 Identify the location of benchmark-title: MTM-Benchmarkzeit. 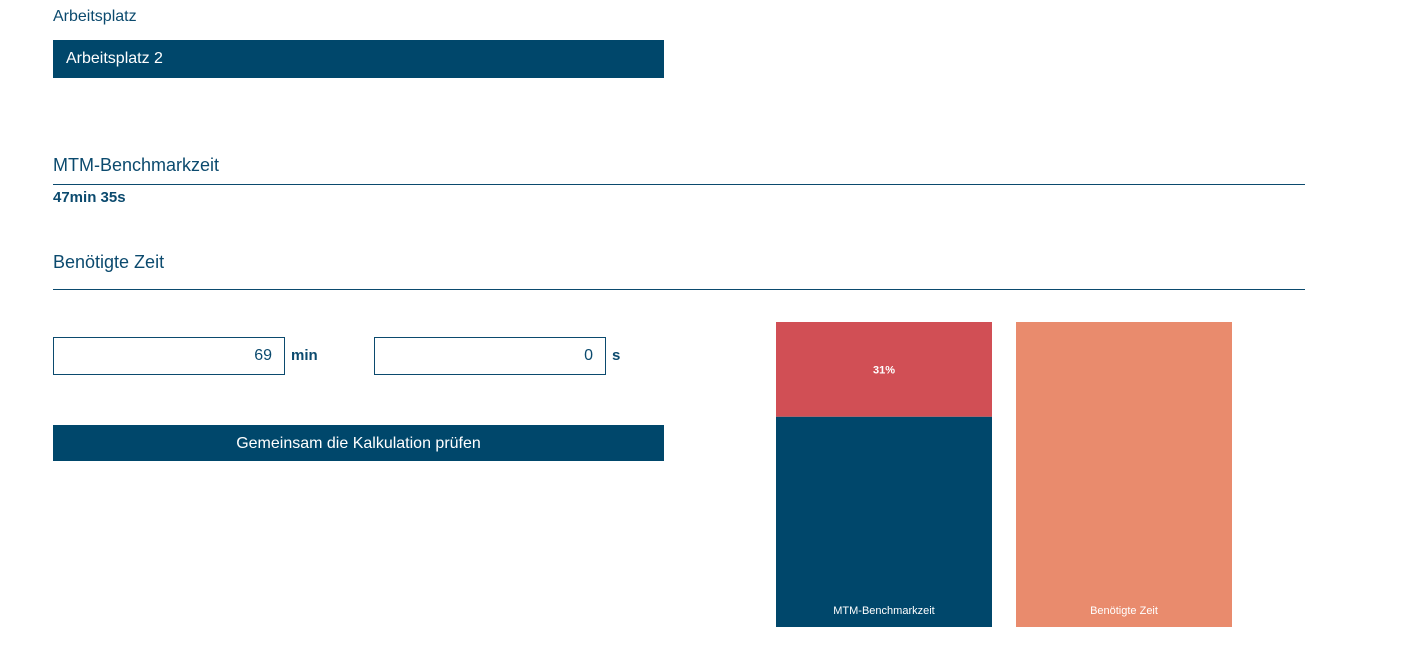
(136, 165).